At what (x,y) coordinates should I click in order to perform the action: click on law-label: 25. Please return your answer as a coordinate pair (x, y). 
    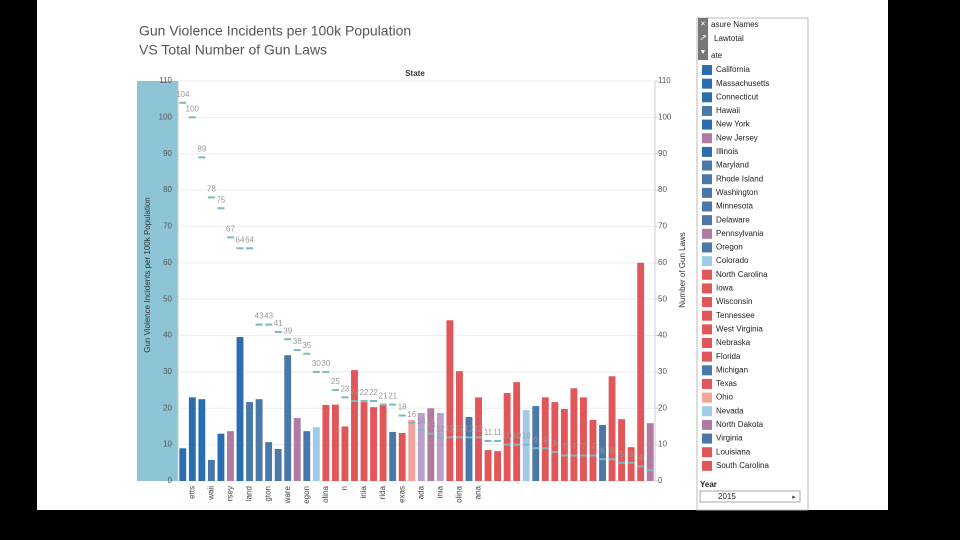
    Looking at the image, I should click on (335, 381).